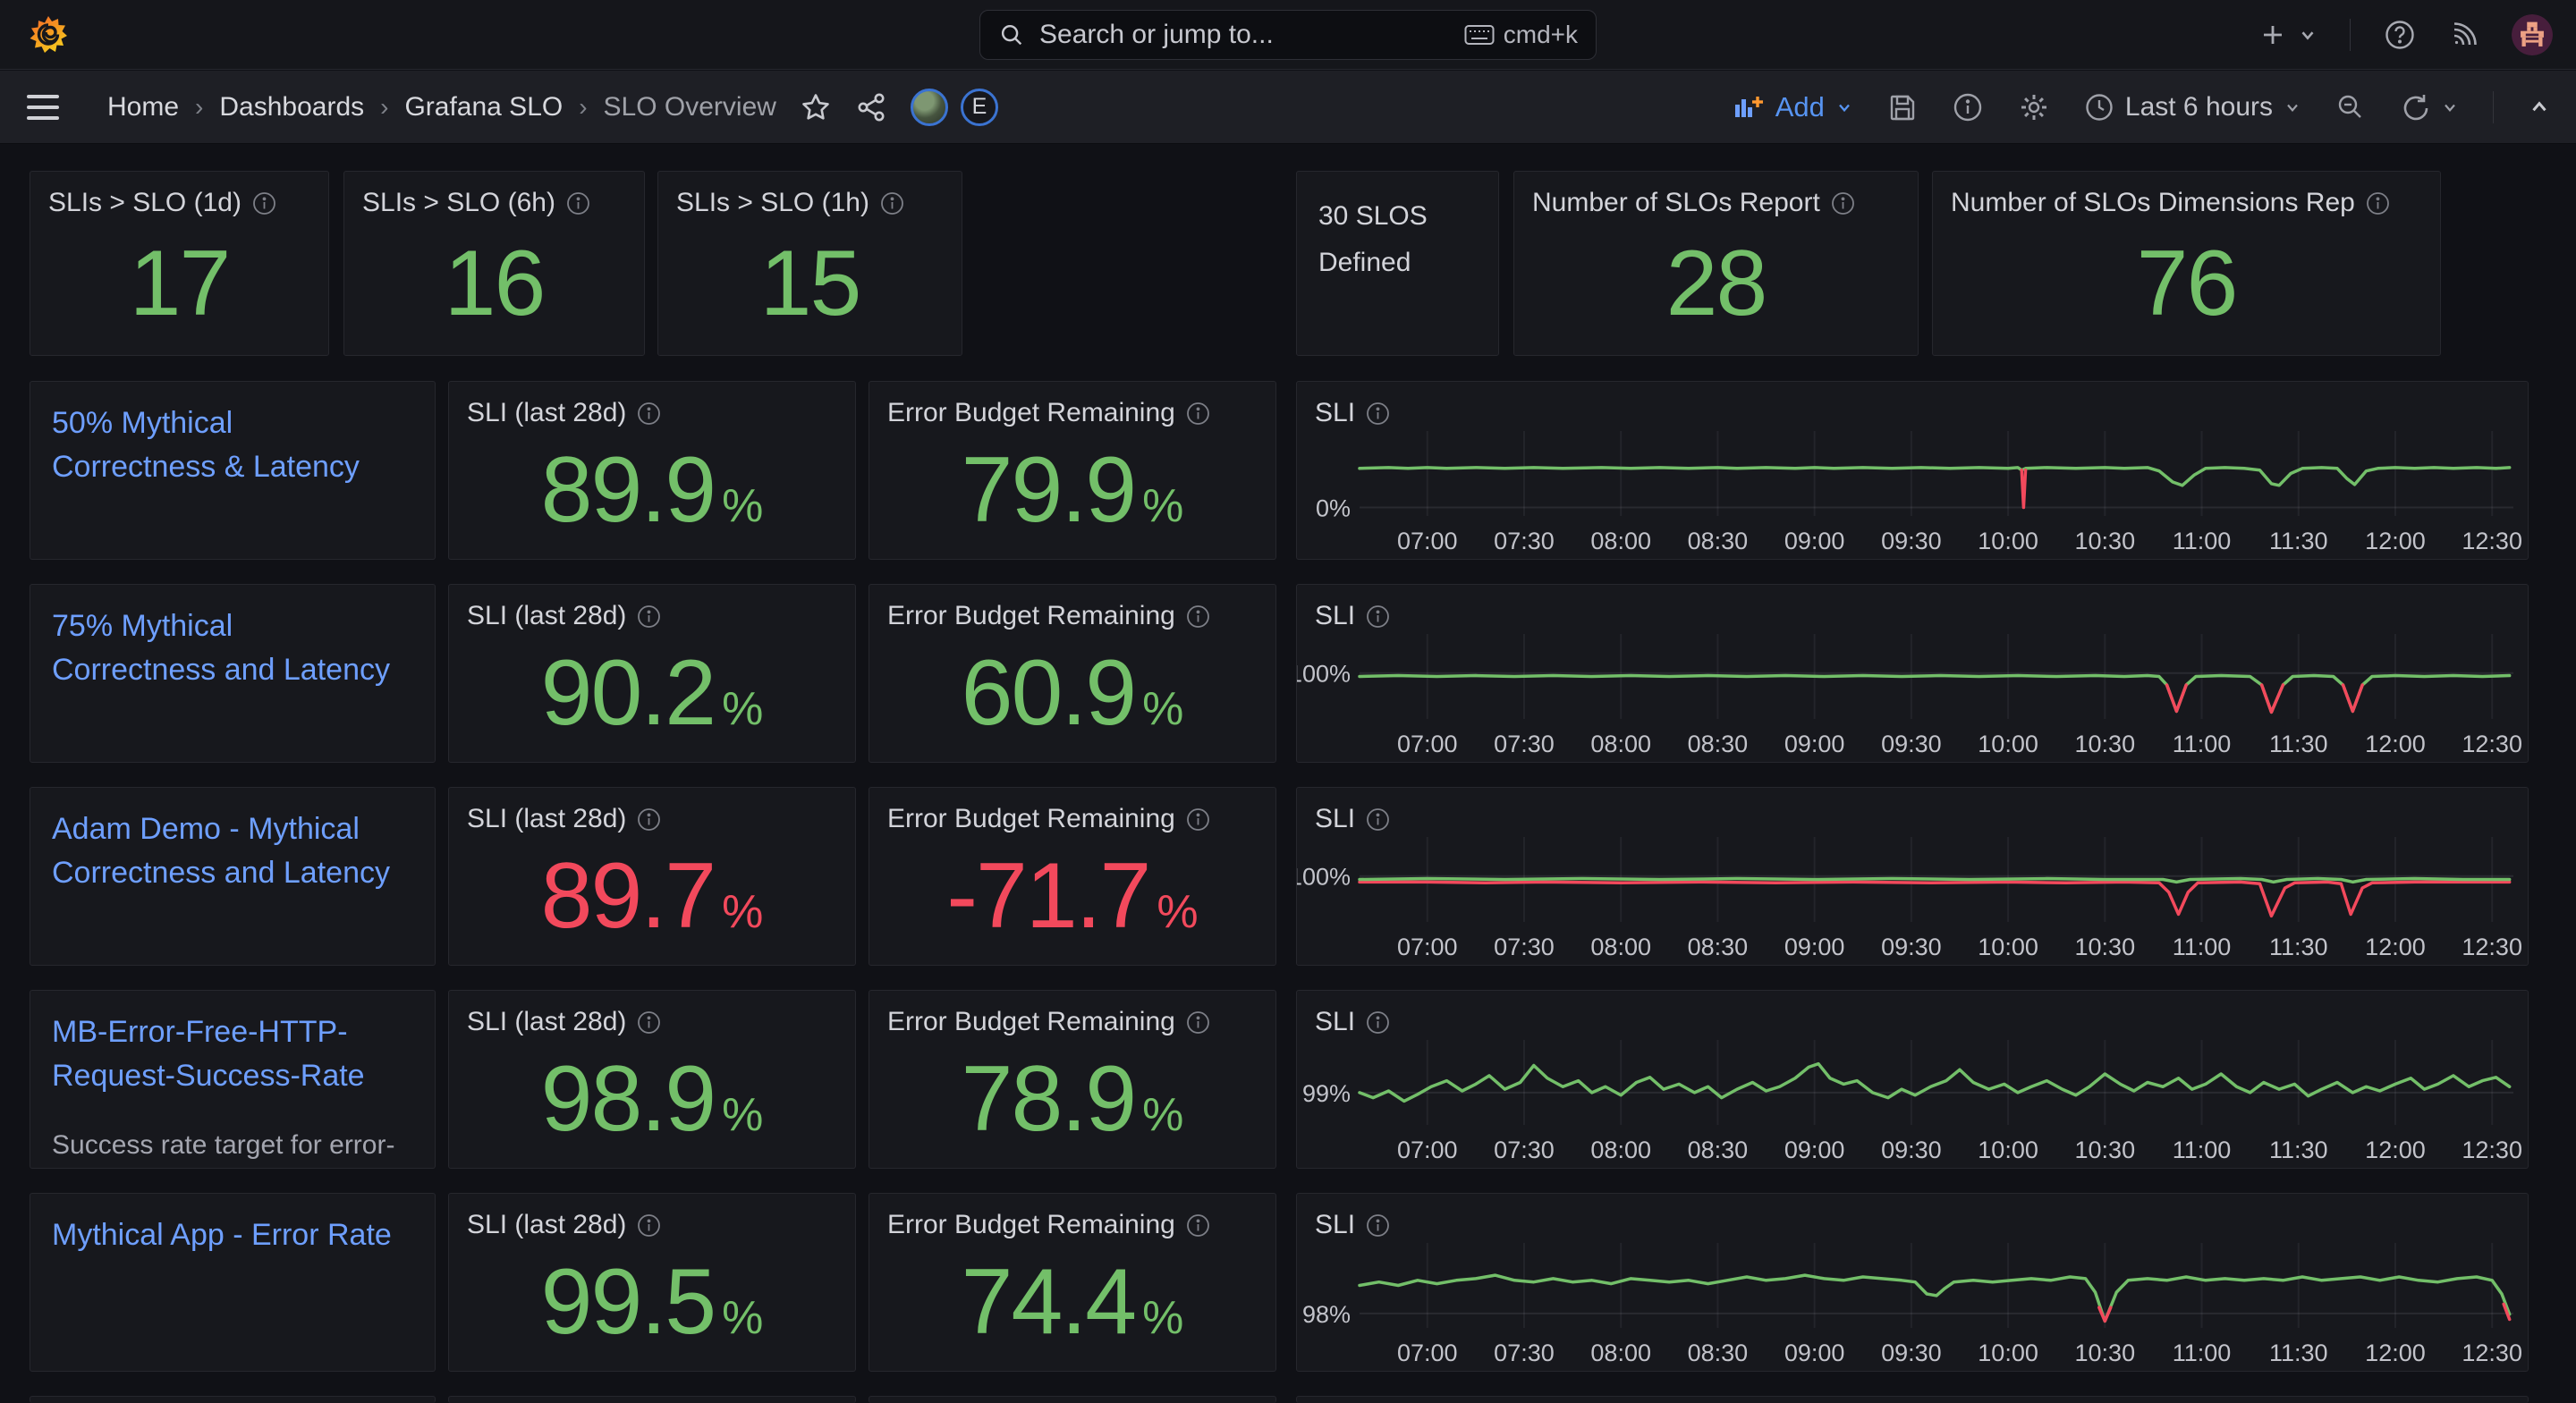 The image size is (2576, 1403). I want to click on search-input: Search or jump to... cmd+k, so click(1288, 35).